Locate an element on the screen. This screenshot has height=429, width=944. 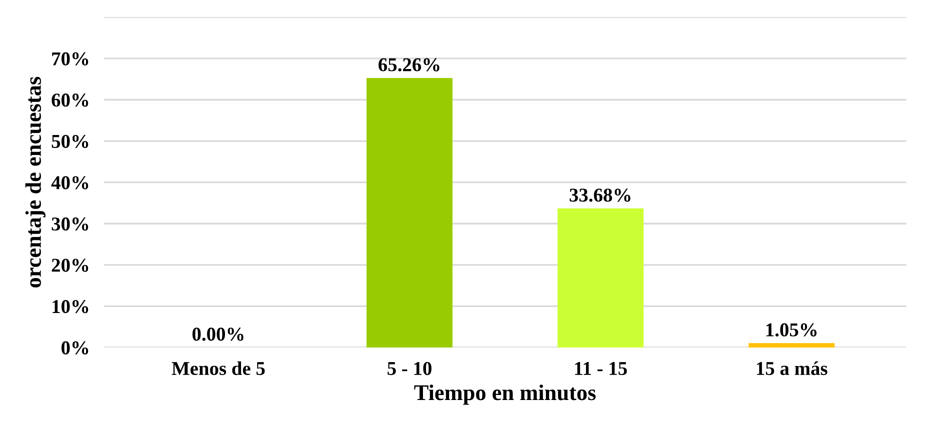
data-label: 65.26% is located at coordinates (409, 65).